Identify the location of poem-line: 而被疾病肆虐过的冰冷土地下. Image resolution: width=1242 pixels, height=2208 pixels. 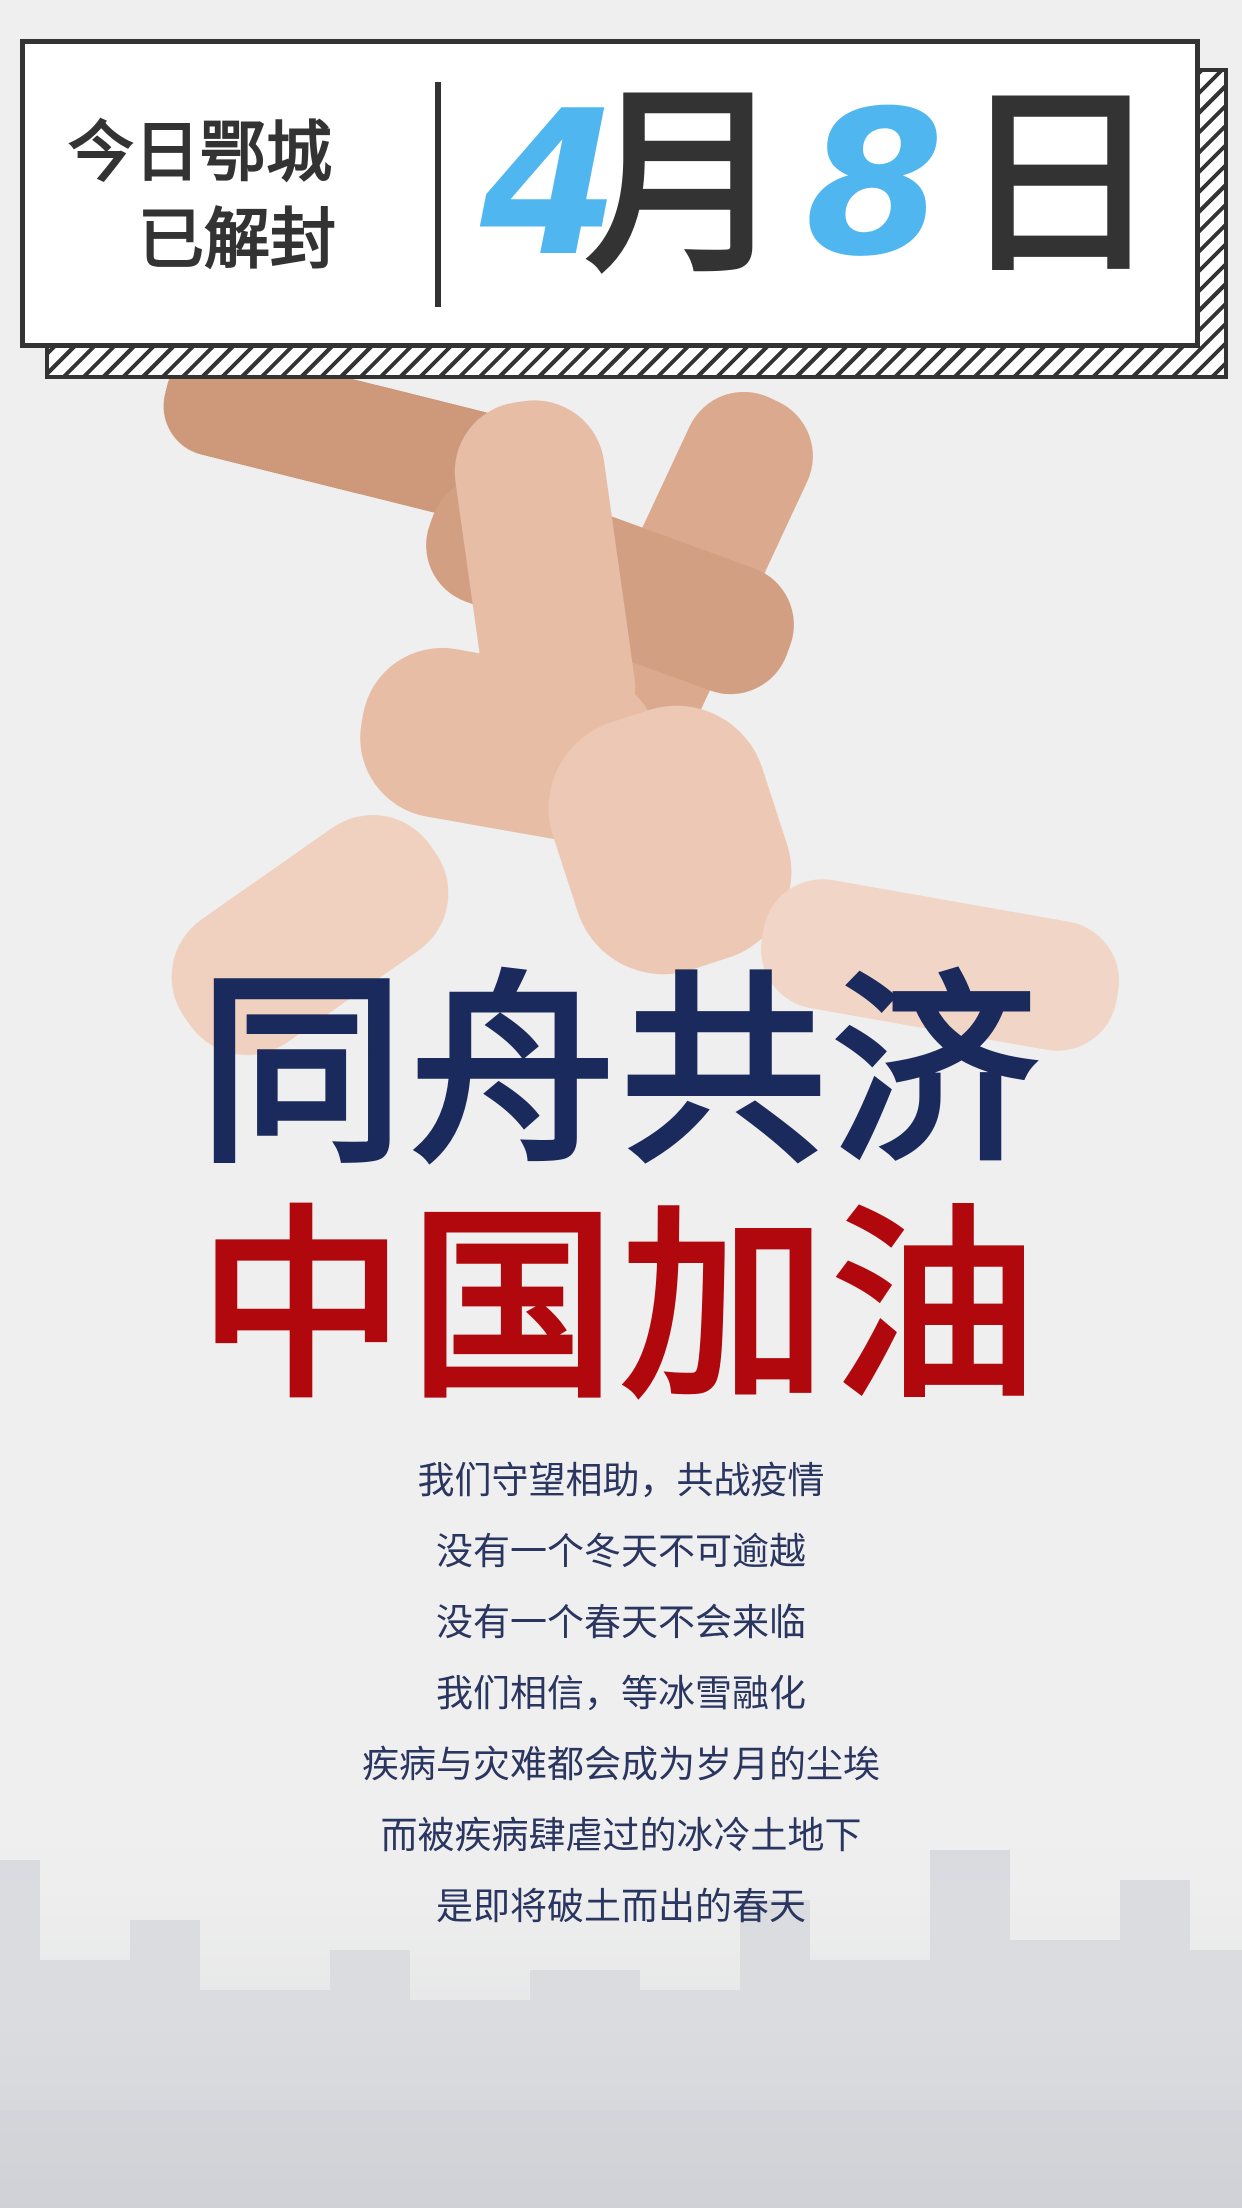
(621, 1835).